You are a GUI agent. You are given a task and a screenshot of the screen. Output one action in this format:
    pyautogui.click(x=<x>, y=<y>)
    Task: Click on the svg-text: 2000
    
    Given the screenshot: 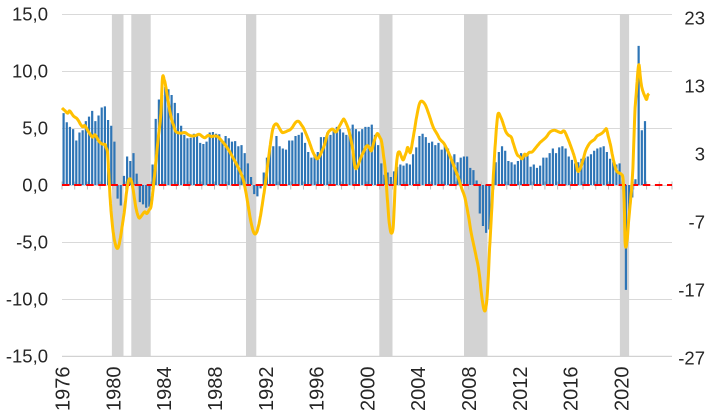 What is the action you would take?
    pyautogui.click(x=368, y=389)
    